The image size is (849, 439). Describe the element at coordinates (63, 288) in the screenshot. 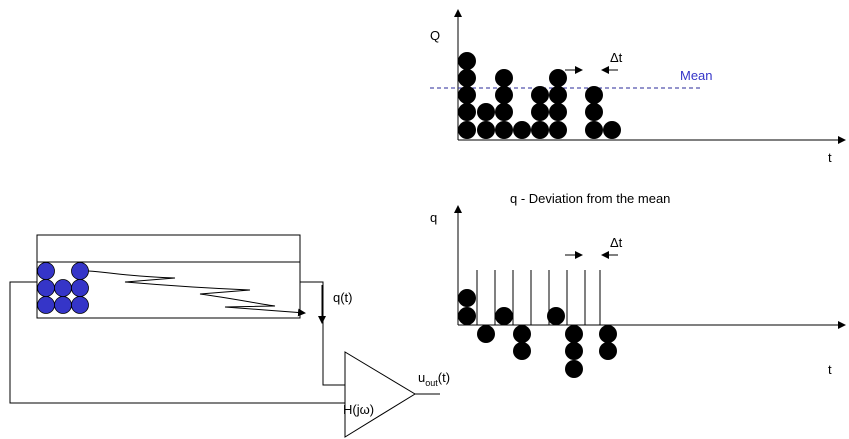

I see `particles` at that location.